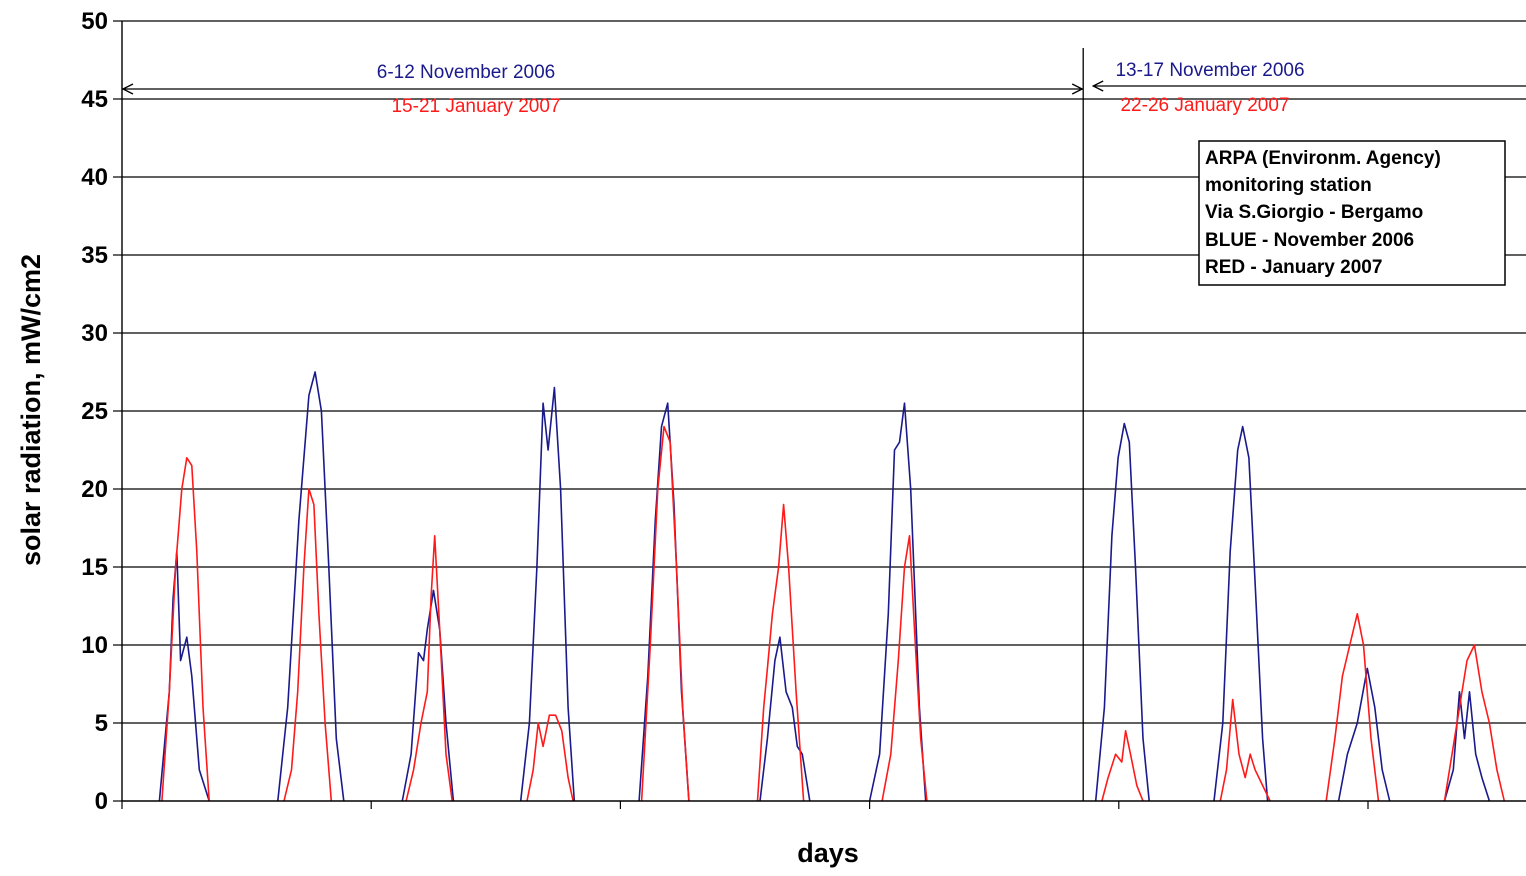 The height and width of the screenshot is (876, 1526). I want to click on y-tick-label-15: 15, so click(94, 567).